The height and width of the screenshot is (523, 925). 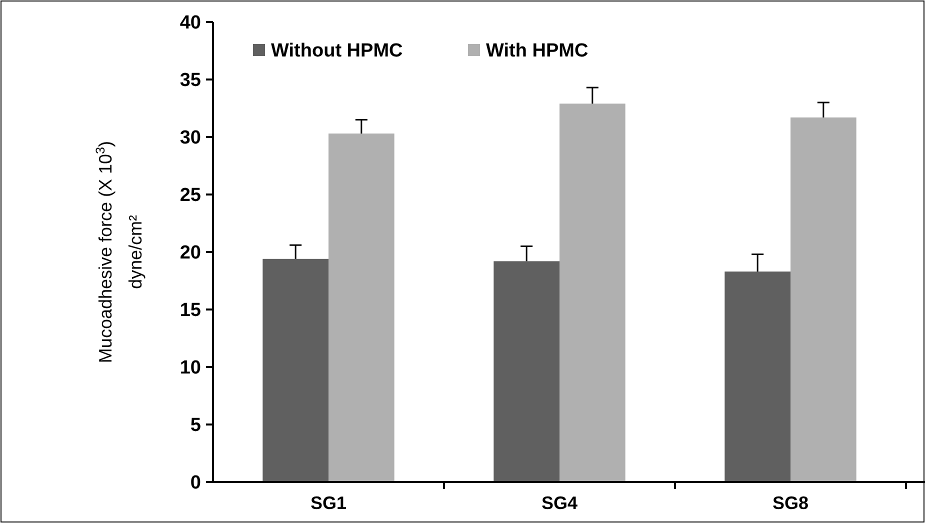 I want to click on x-tick-label: SG4, so click(x=559, y=503).